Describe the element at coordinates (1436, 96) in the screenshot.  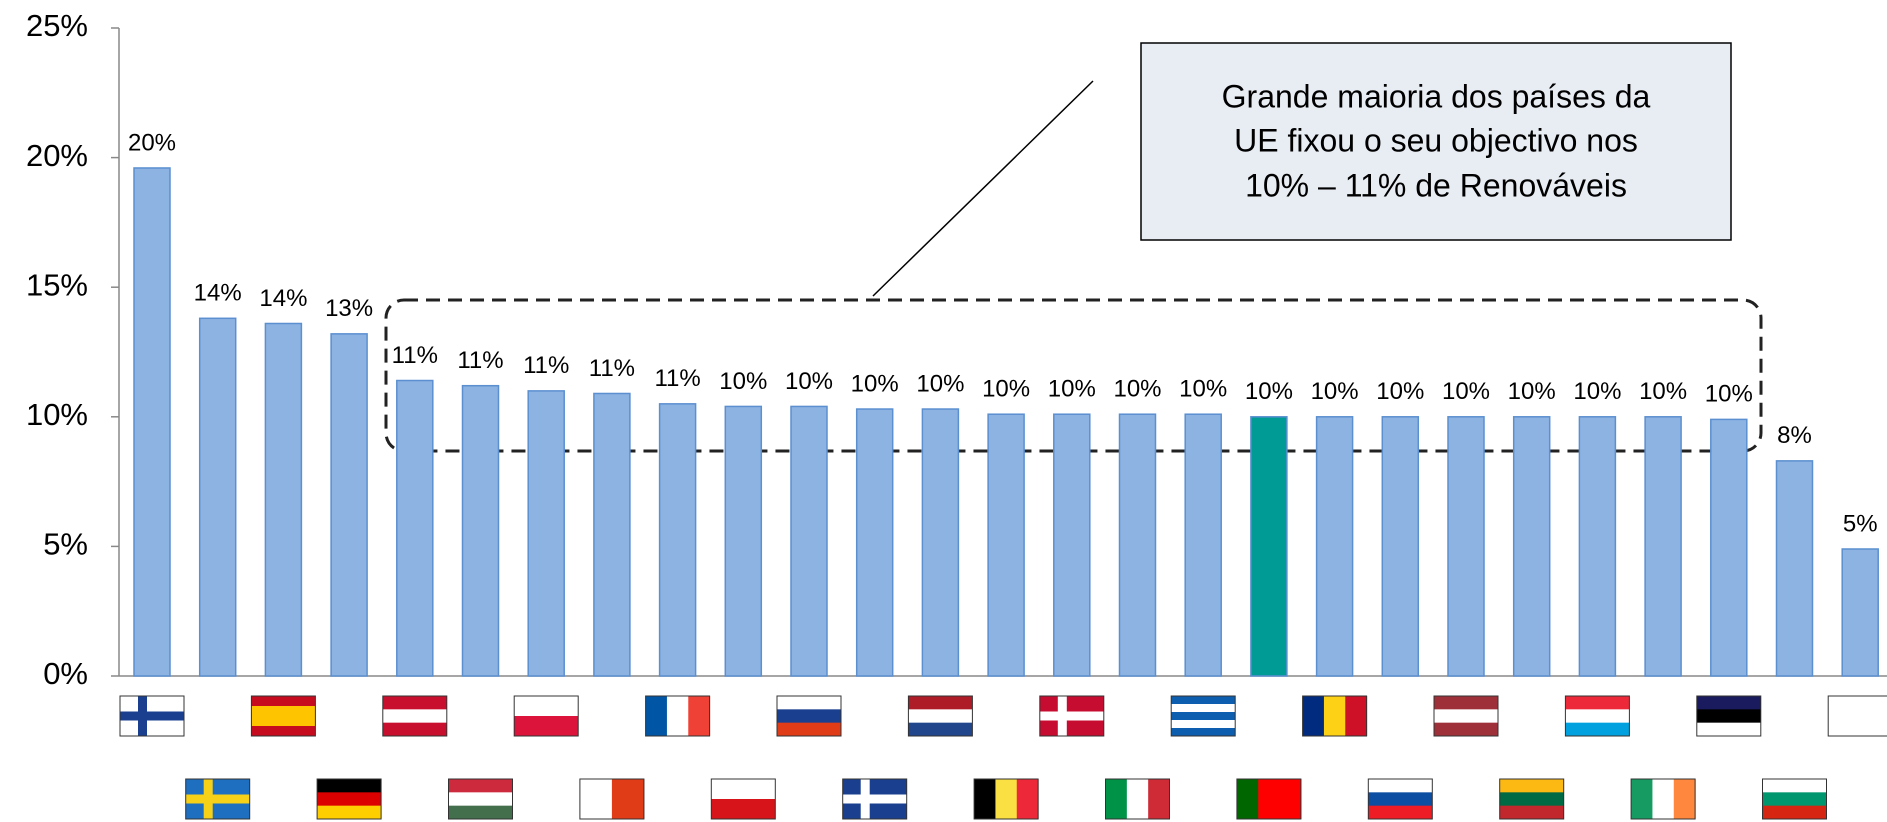
I see `annotation-line: Grande maioria dos países da` at that location.